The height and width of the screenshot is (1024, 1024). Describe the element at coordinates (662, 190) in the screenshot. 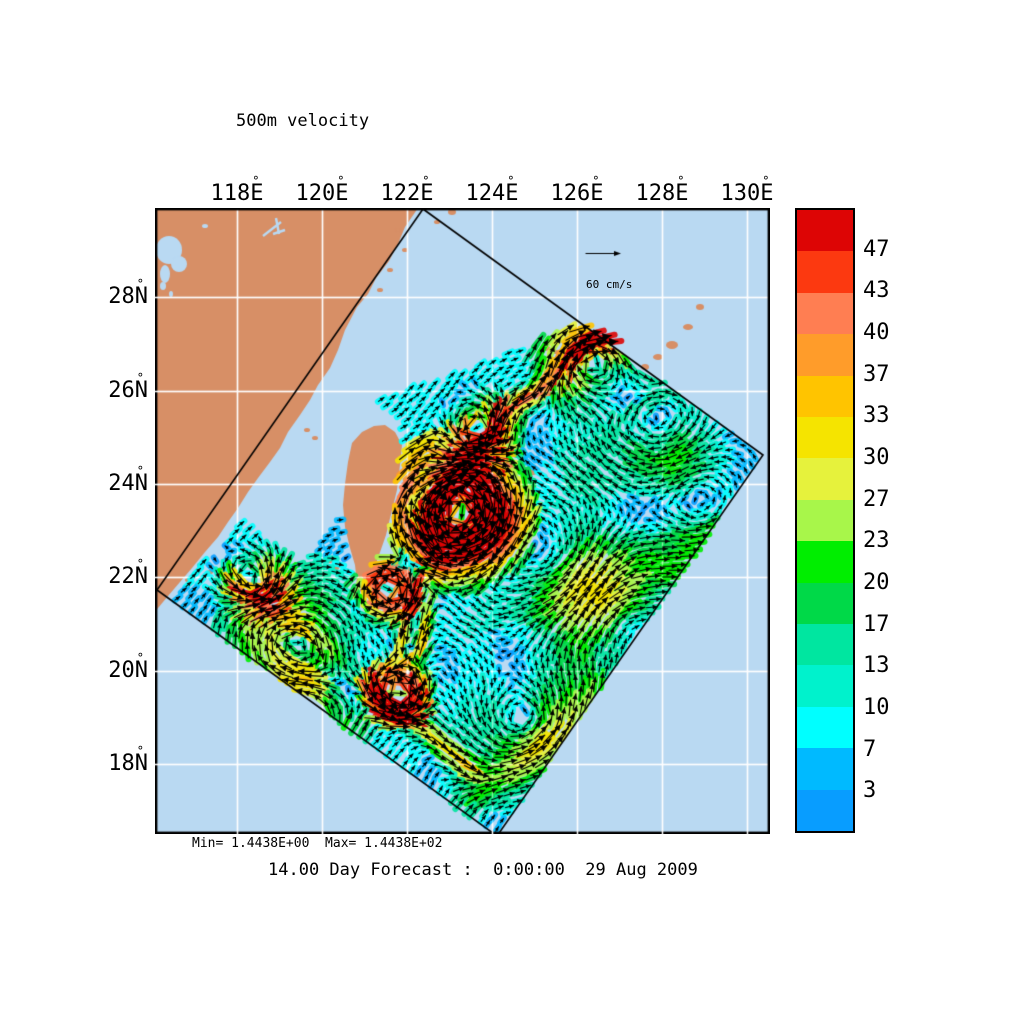

I see `lon-tick-label: 128E °` at that location.